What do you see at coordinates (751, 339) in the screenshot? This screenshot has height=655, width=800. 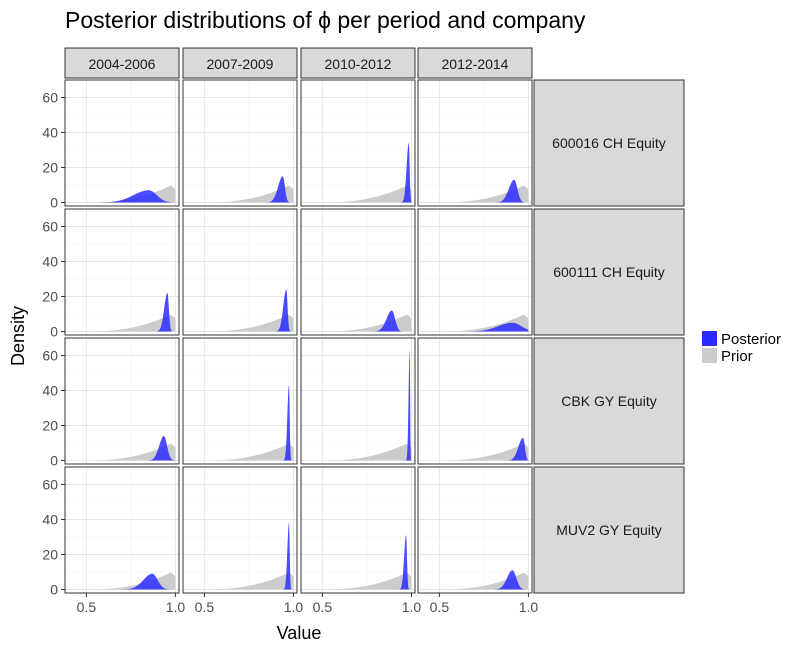 I see `legend-label: Posterior` at bounding box center [751, 339].